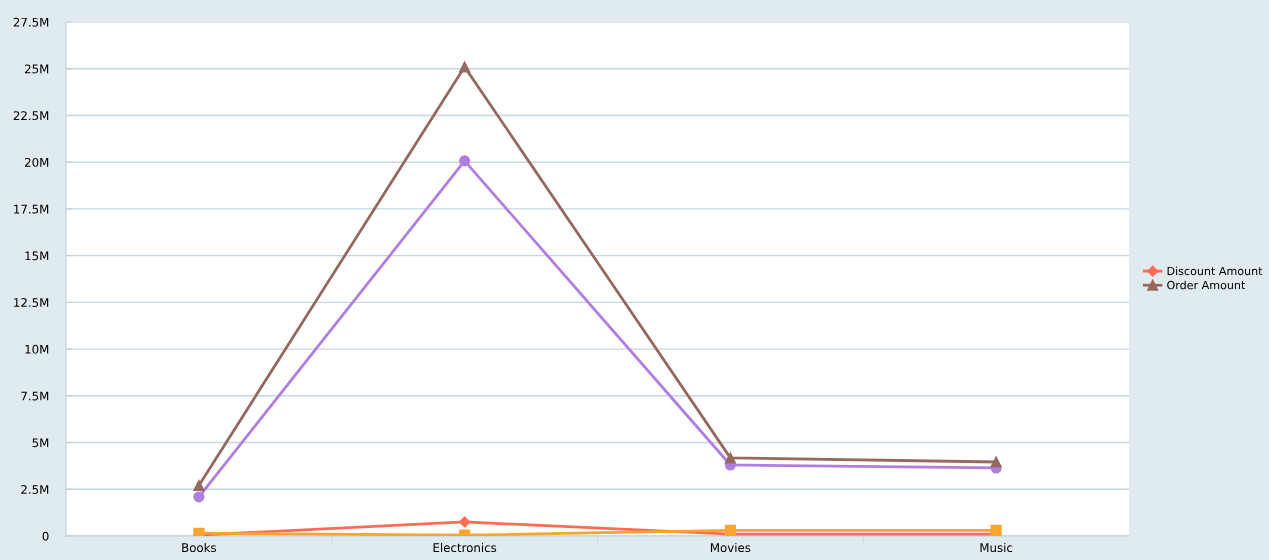  What do you see at coordinates (37, 349) in the screenshot?
I see `y-tick-label: 10M` at bounding box center [37, 349].